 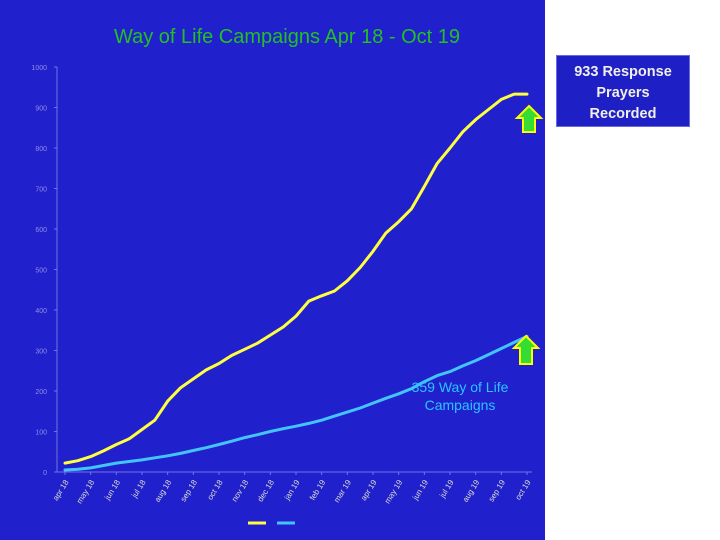 What do you see at coordinates (460, 396) in the screenshot?
I see `campaigns-annotation: 359 Way of Life Campaigns` at bounding box center [460, 396].